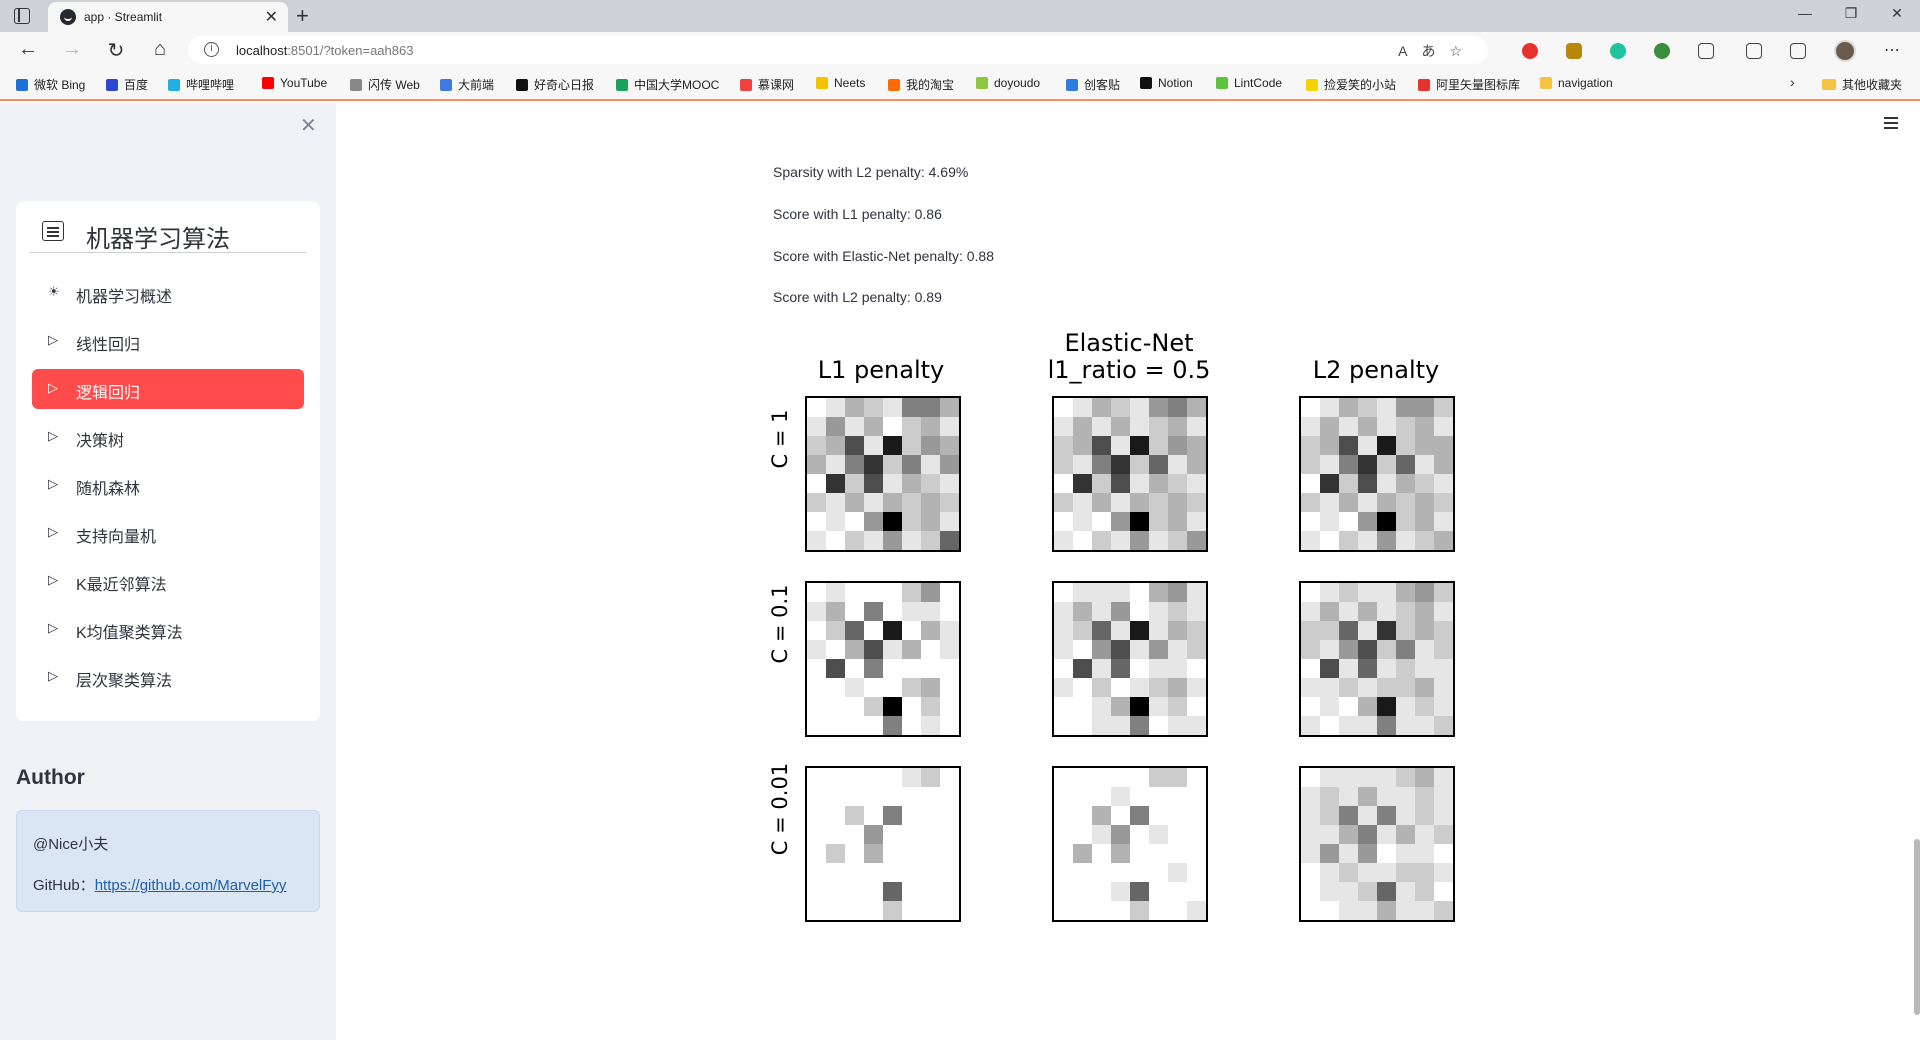 The width and height of the screenshot is (1920, 1040). I want to click on tab-actions-icon, so click(22, 16).